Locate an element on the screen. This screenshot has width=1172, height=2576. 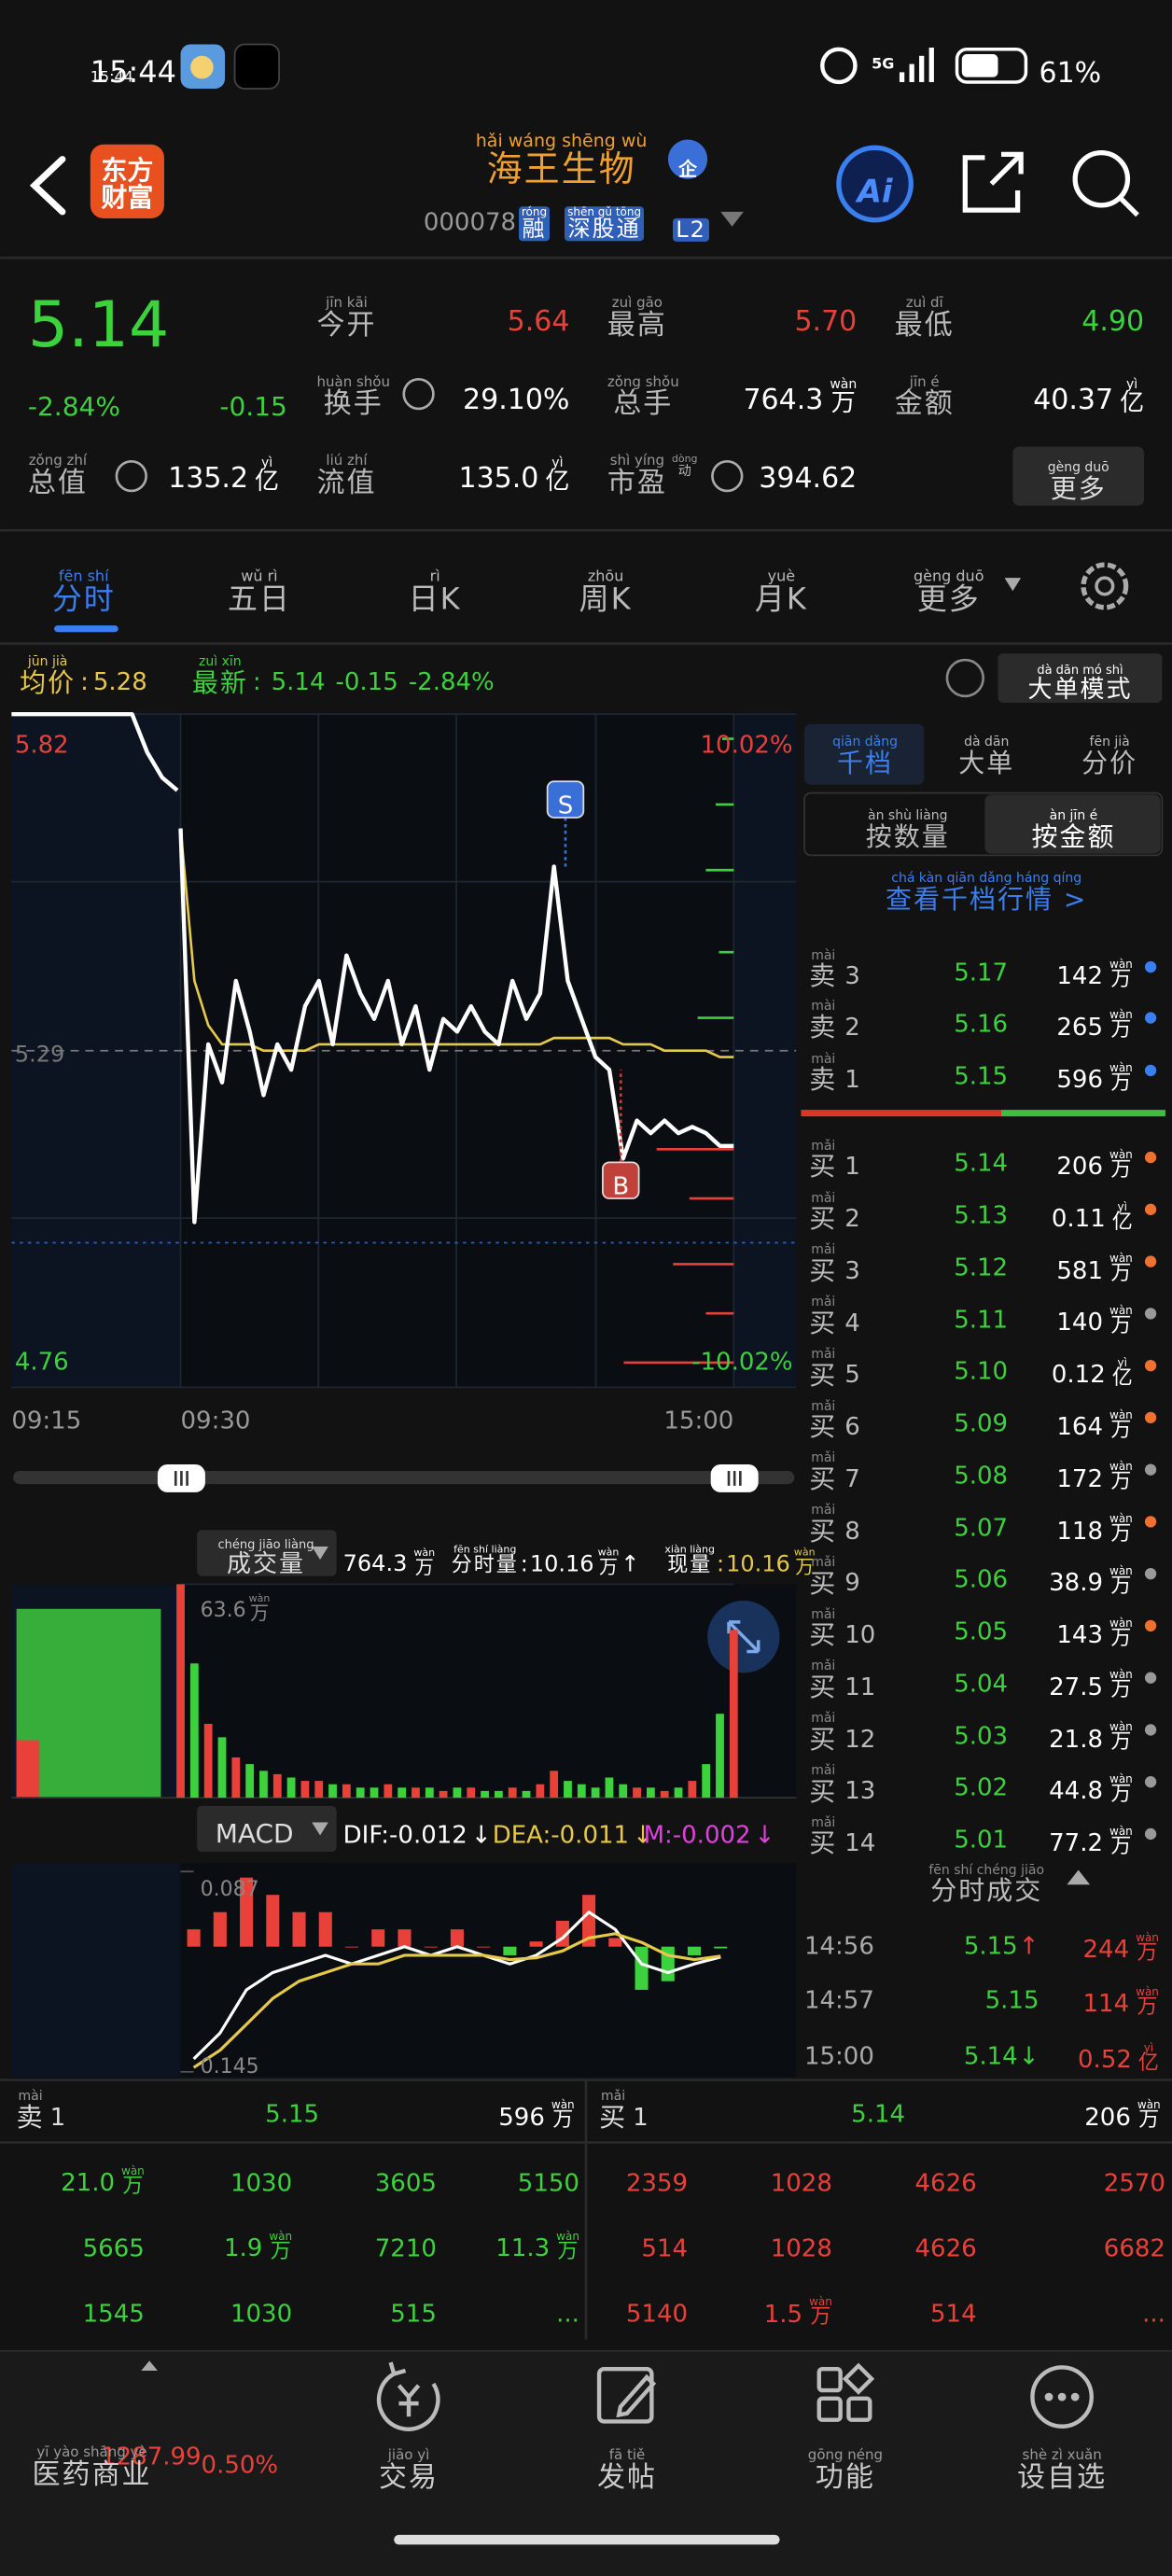
label: mǎi 买 is located at coordinates (823, 1471).